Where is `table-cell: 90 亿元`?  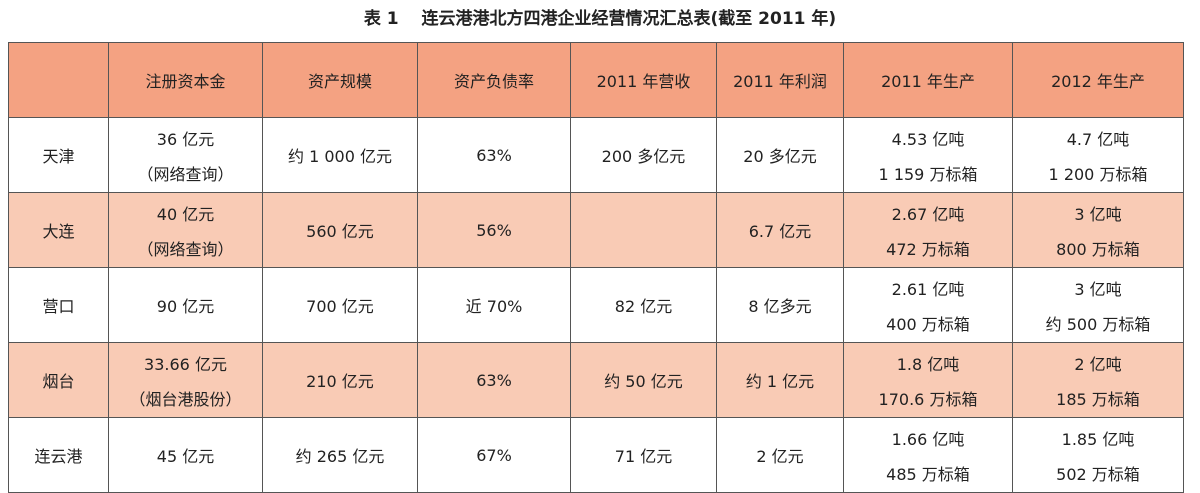 table-cell: 90 亿元 is located at coordinates (185, 305).